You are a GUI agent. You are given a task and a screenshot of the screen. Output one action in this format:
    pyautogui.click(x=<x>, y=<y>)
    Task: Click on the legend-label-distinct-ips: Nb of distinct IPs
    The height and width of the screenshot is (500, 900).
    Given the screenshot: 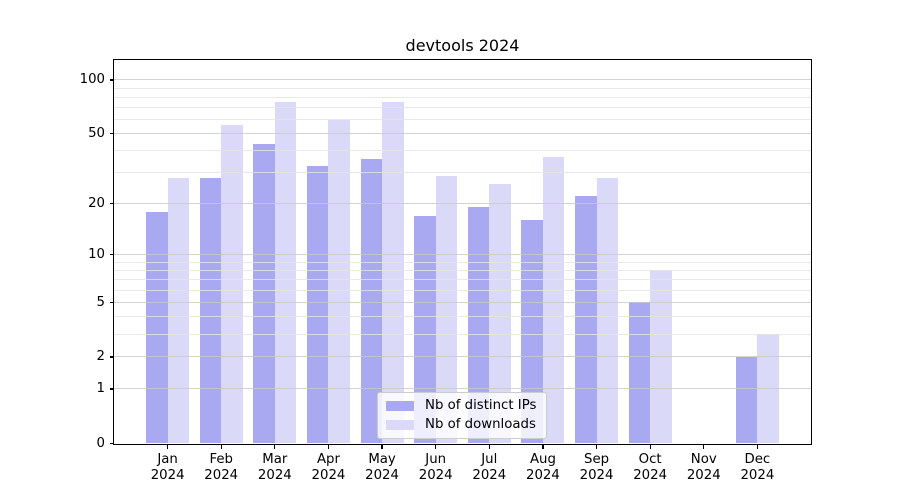 What is the action you would take?
    pyautogui.click(x=481, y=405)
    